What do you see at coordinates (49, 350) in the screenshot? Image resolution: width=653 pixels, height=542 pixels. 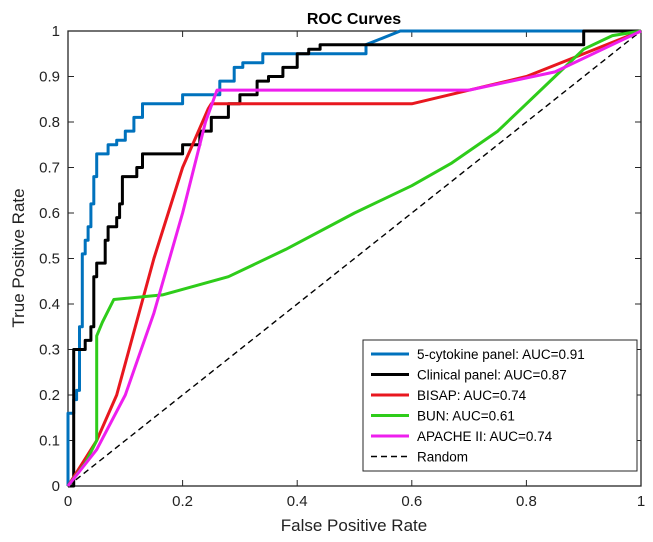 I see `y-tick-label: 0.3` at bounding box center [49, 350].